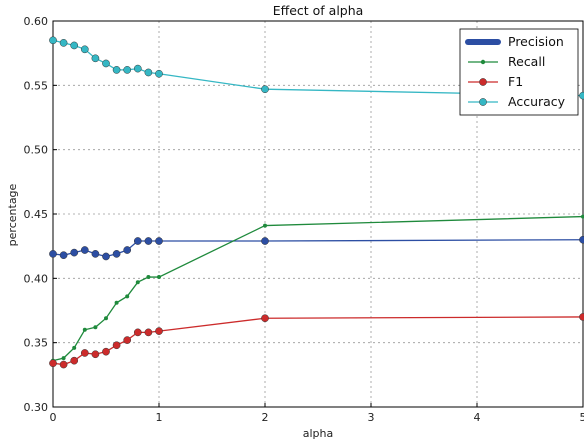 Image resolution: width=584 pixels, height=441 pixels. Describe the element at coordinates (519, 72) in the screenshot. I see `legend: Precision Recall F1 Accuracy` at that location.